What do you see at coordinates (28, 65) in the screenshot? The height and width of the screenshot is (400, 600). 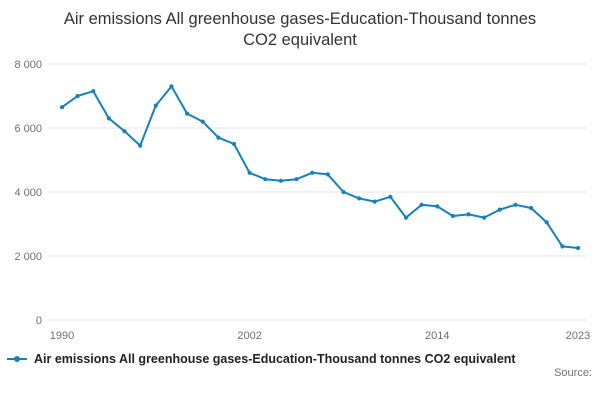 I see `y-tick-label: 8 000` at bounding box center [28, 65].